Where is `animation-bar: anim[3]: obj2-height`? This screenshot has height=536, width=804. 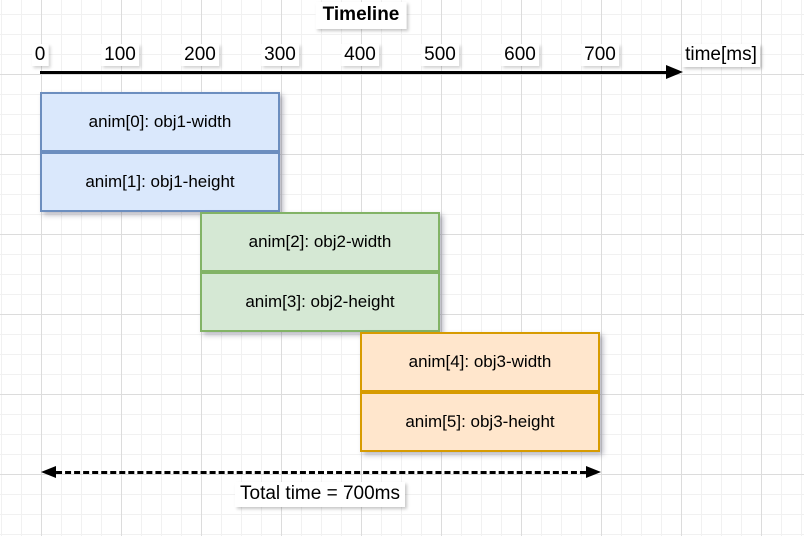
animation-bar: anim[3]: obj2-height is located at coordinates (320, 302).